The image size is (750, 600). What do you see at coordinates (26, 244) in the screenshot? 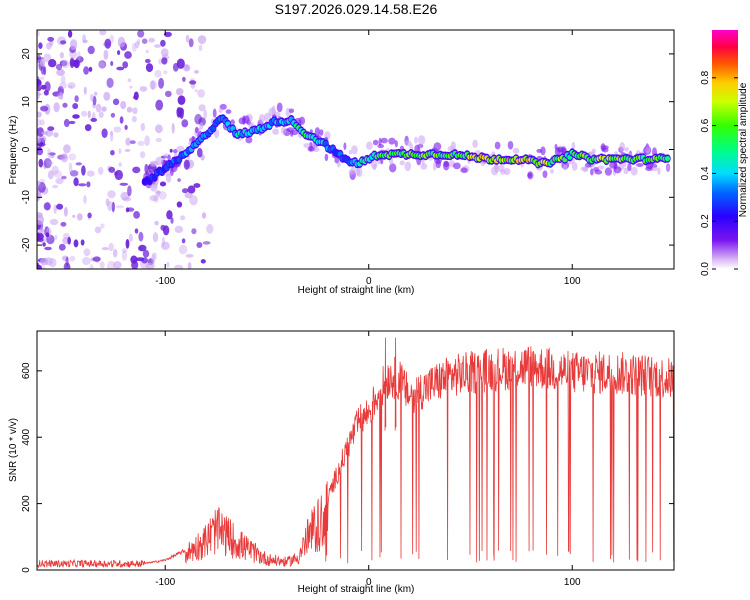
I see `spectrogram-y-tick-label: -20` at bounding box center [26, 244].